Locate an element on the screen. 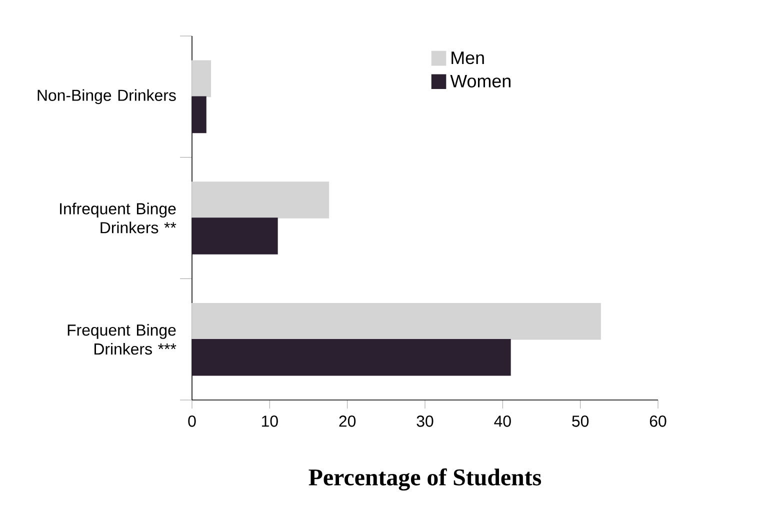 The image size is (777, 508). y-tick-label: Non-Binge Drinkers is located at coordinates (107, 96).